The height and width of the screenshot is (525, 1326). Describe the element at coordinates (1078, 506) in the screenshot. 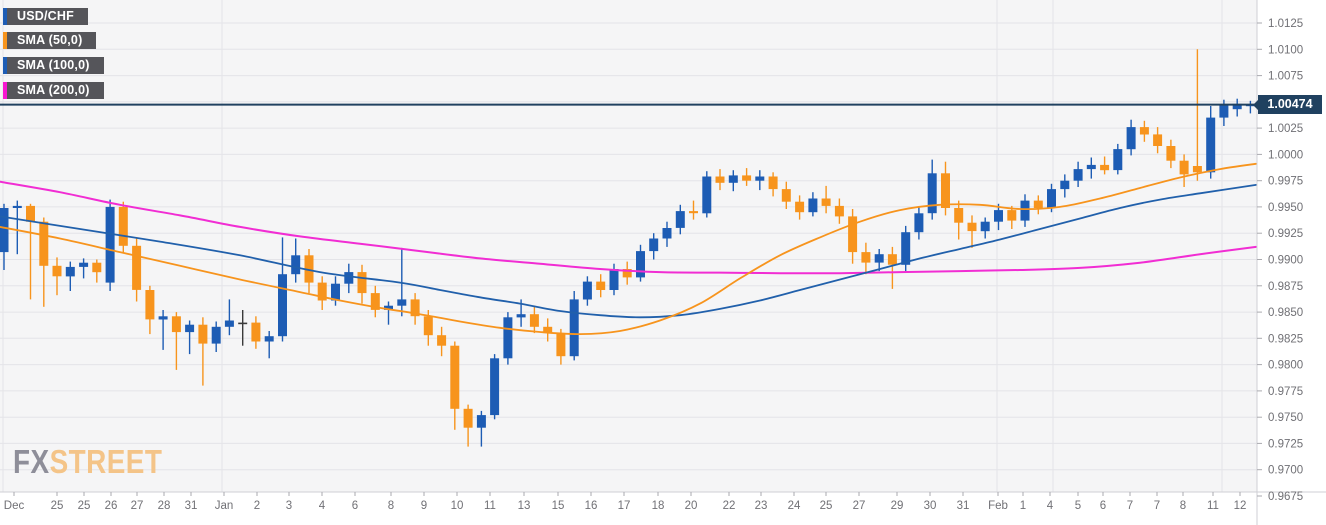

I see `svg-text: 5` at that location.